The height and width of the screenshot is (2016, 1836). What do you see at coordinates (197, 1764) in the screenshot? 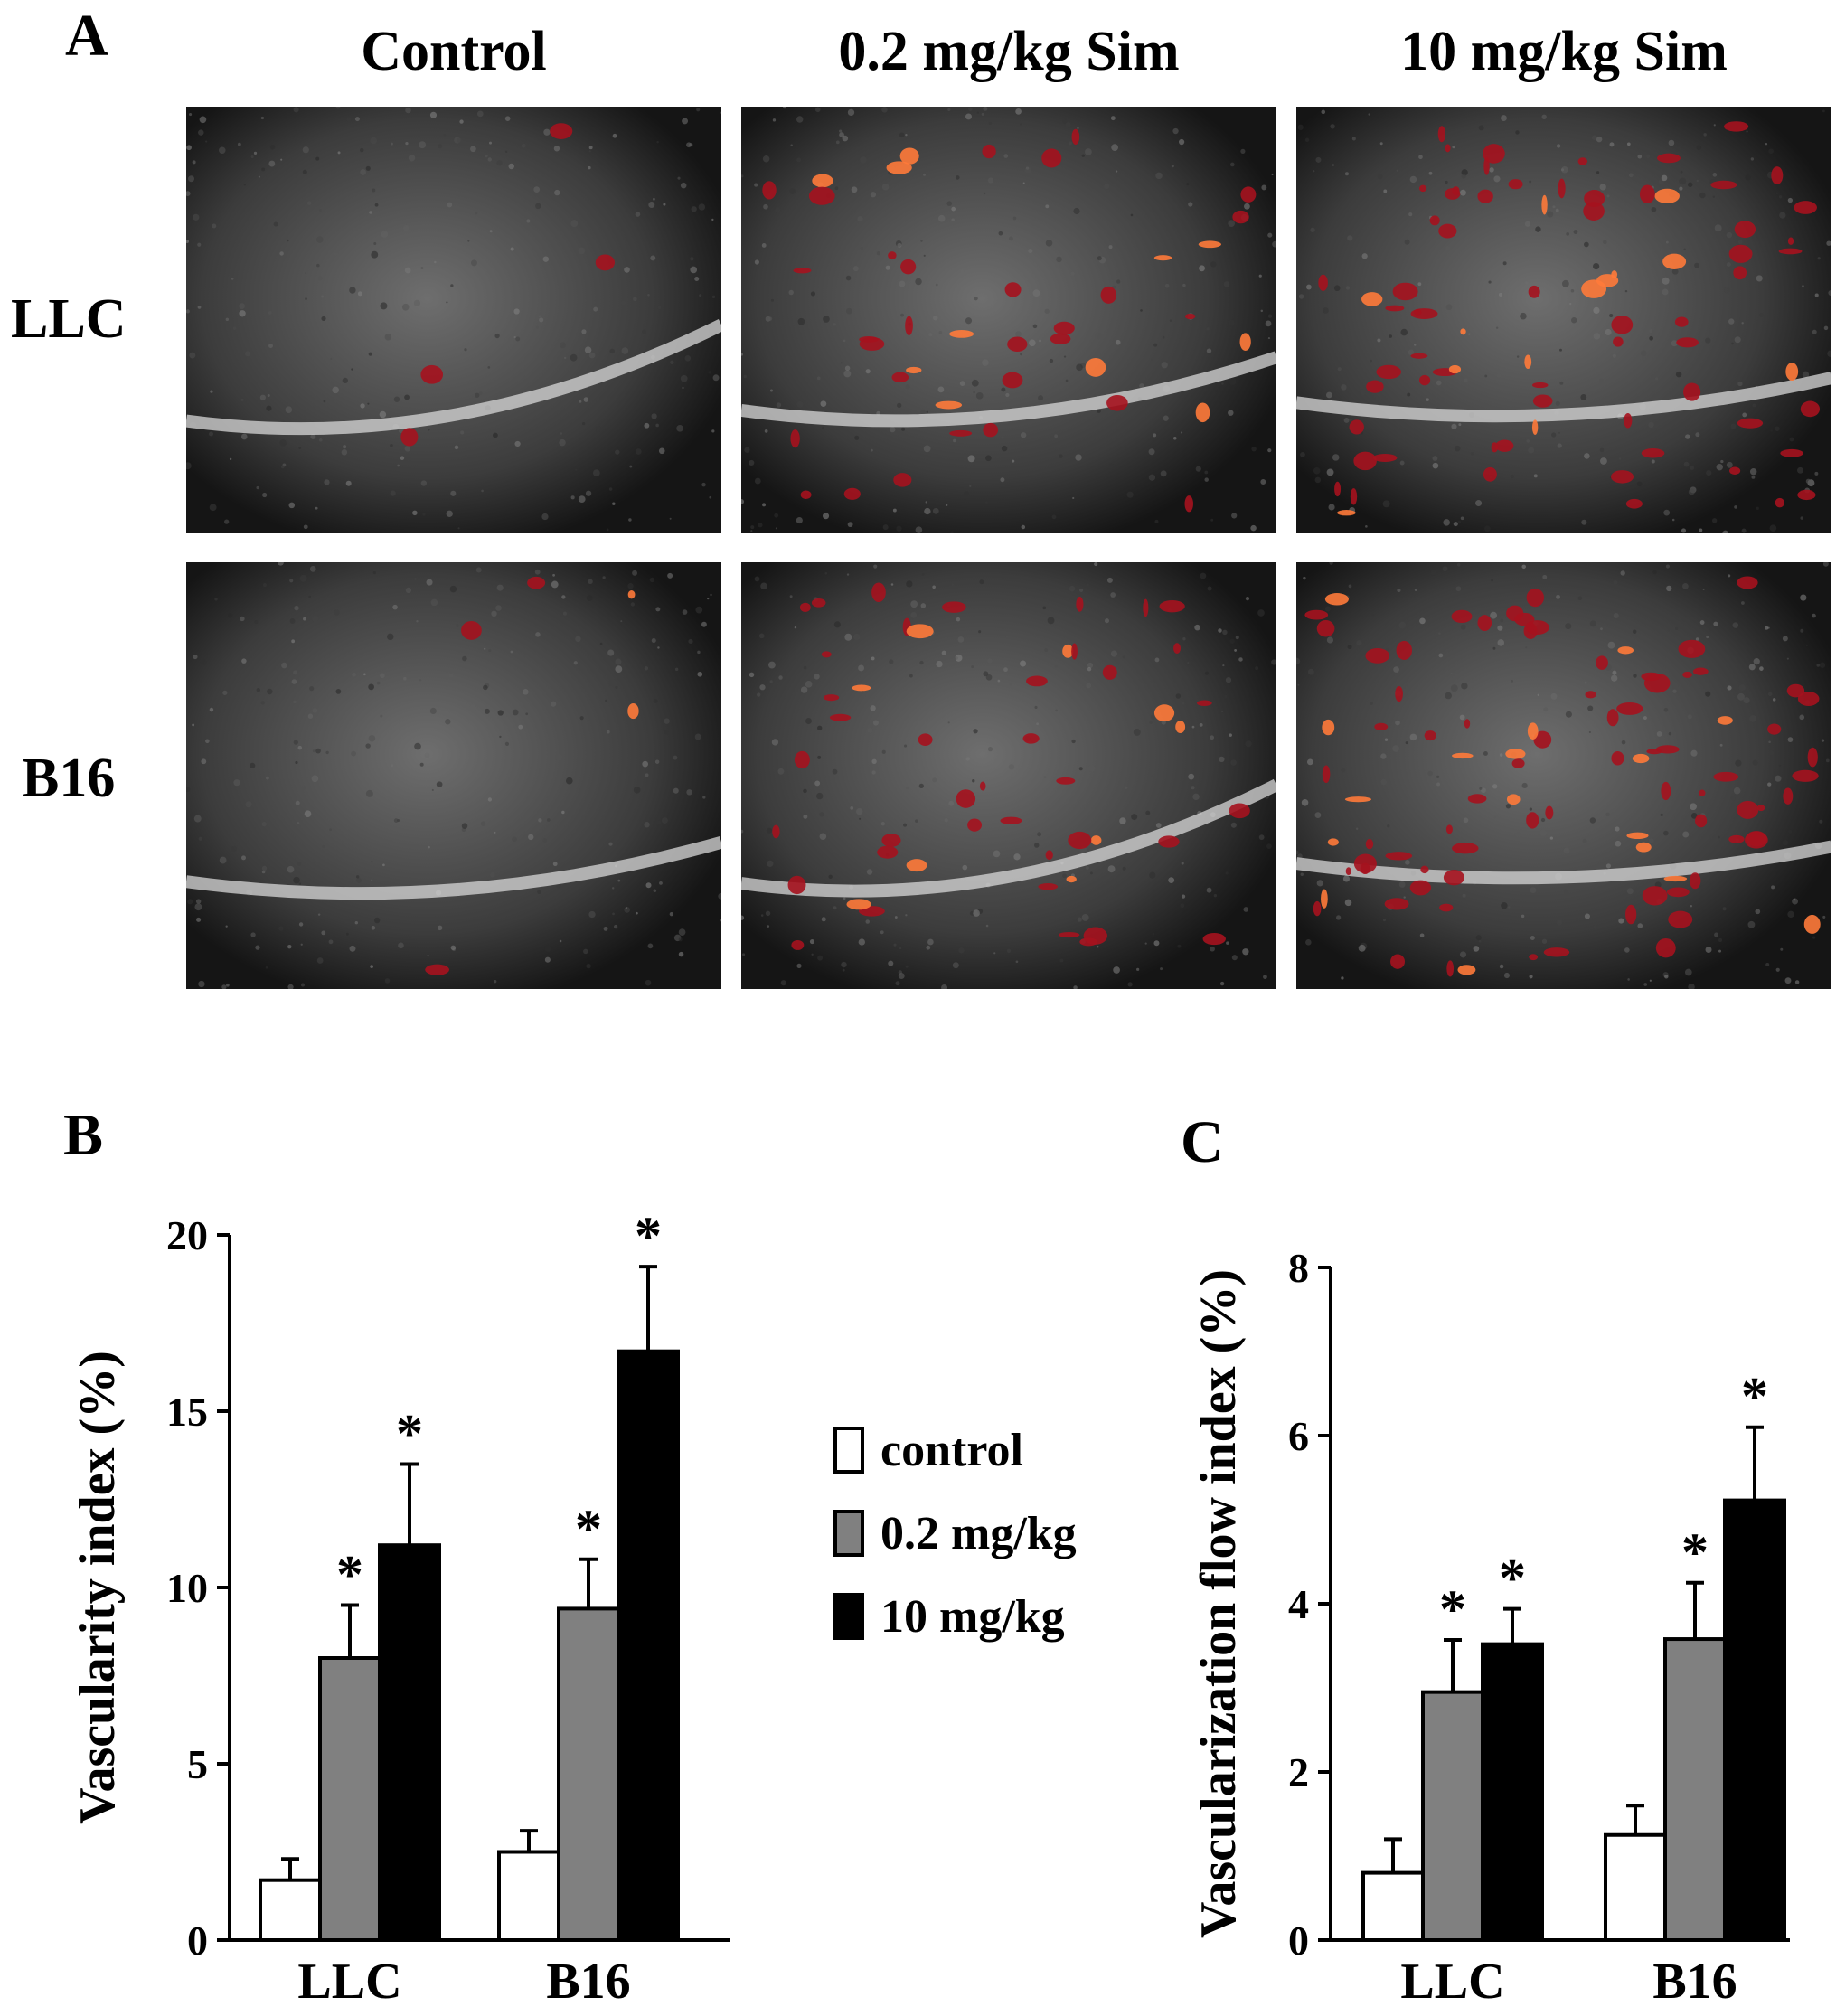
I see `y-tick-label: 5` at bounding box center [197, 1764].